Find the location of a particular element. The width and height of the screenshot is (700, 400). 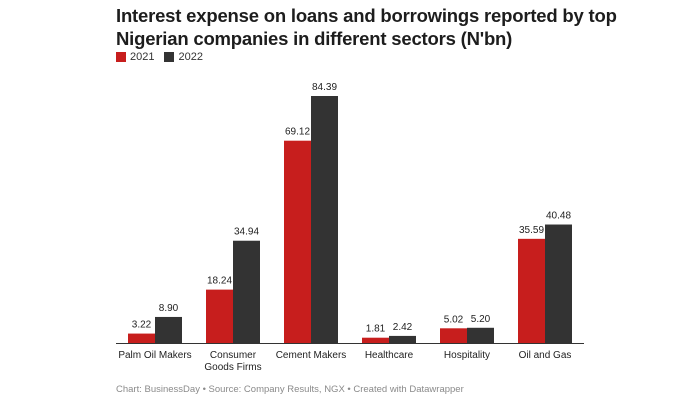

legend-swatch-2021 is located at coordinates (121, 57).